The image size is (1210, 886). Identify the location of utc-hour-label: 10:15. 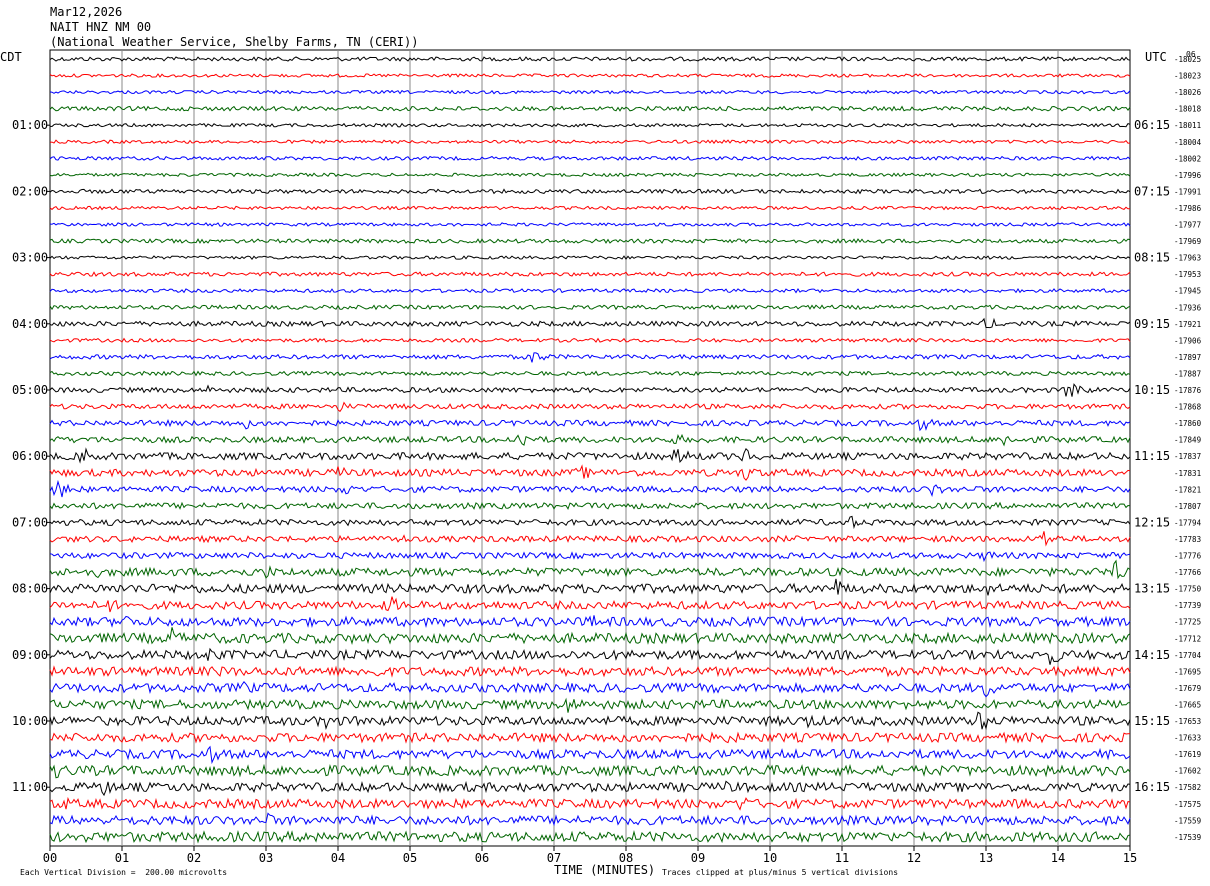
(1152, 390).